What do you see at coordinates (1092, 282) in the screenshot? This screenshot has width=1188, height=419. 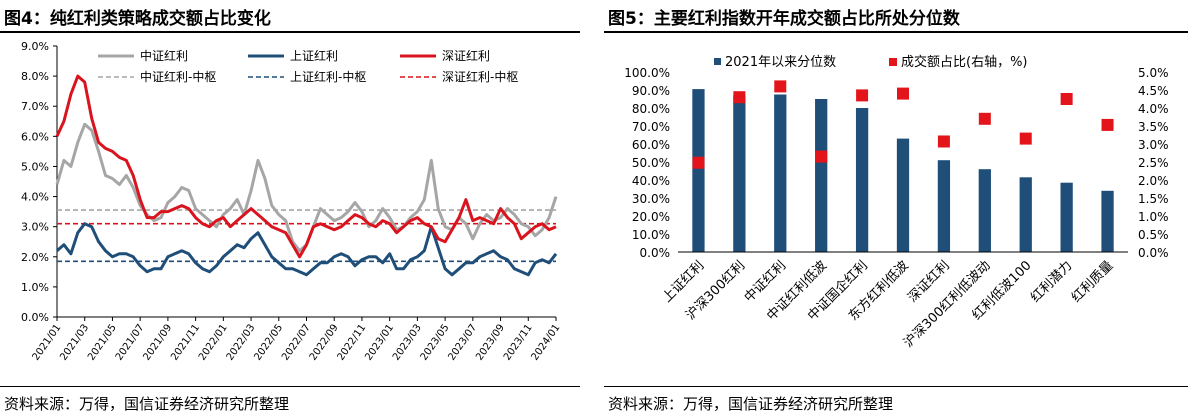 I see `category-label: 红利质量` at bounding box center [1092, 282].